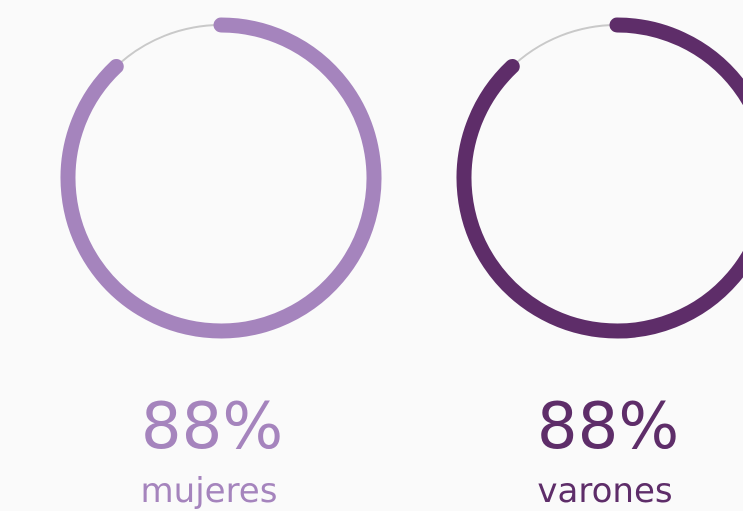  What do you see at coordinates (209, 491) in the screenshot?
I see `category-label: mujeres` at bounding box center [209, 491].